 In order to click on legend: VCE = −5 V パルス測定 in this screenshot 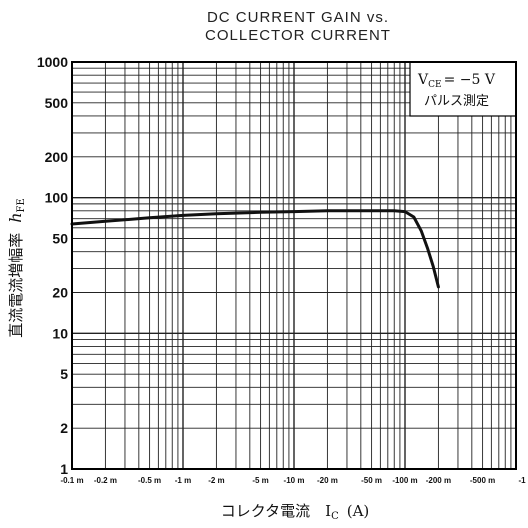, I will do `click(463, 89)`.